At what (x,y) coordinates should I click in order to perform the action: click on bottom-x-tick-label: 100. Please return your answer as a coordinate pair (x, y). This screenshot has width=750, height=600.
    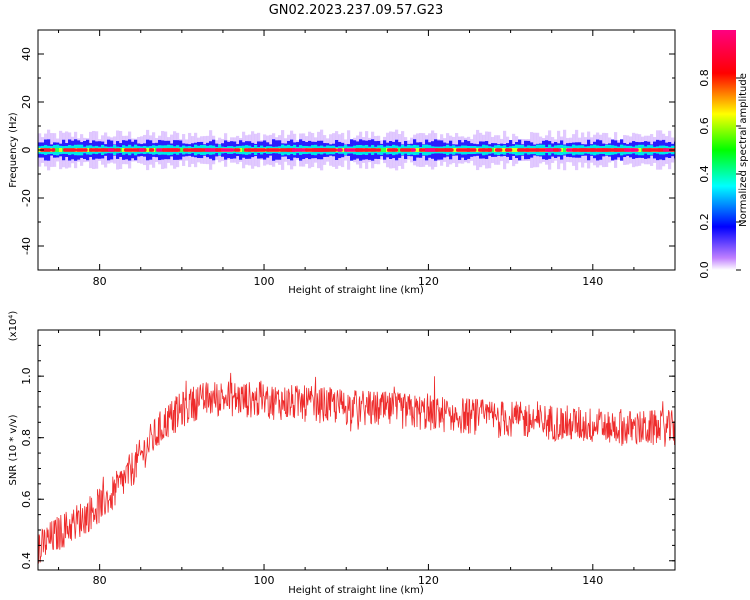
    Looking at the image, I should click on (264, 580).